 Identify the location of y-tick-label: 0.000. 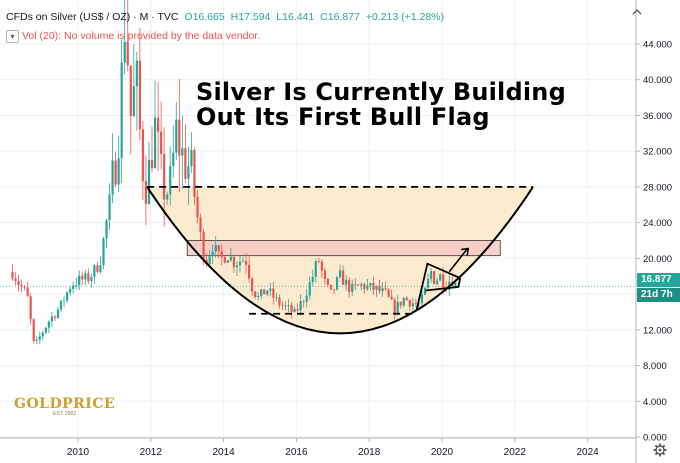
(655, 438).